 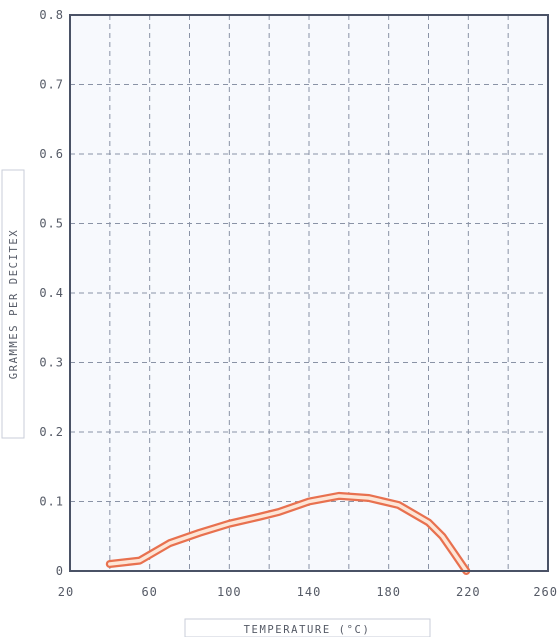 I want to click on y-axis-title: Grammes per decitex, so click(x=14, y=304).